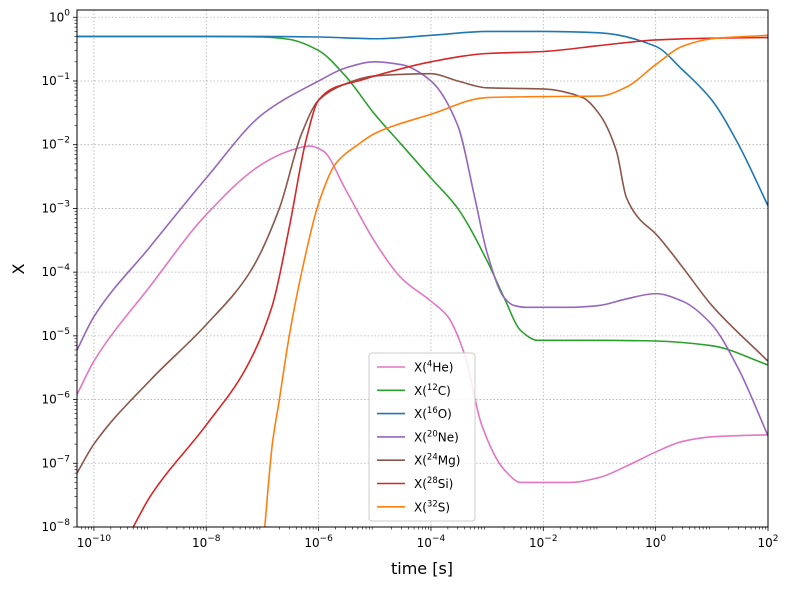  What do you see at coordinates (55, 526) in the screenshot?
I see `y-tick-label: 10⁻⁸` at bounding box center [55, 526].